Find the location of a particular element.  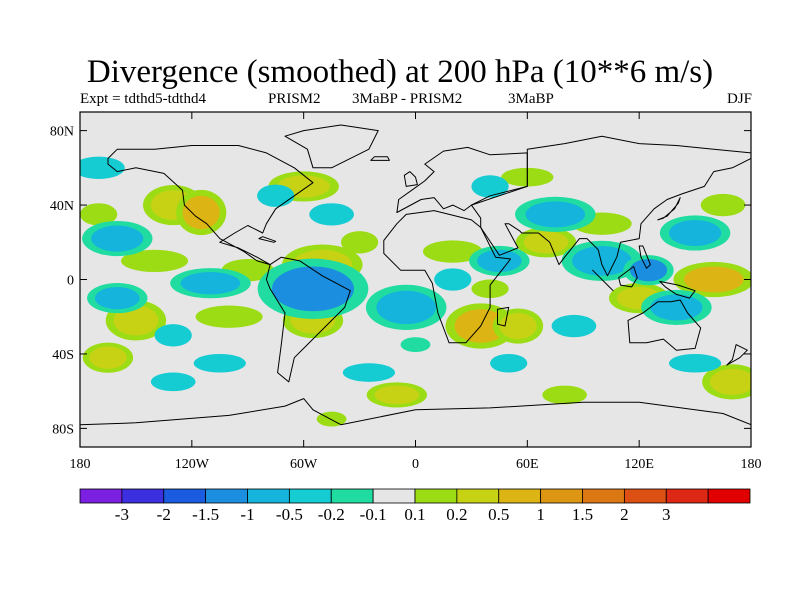

y-tick-label: 0 is located at coordinates (70, 281).